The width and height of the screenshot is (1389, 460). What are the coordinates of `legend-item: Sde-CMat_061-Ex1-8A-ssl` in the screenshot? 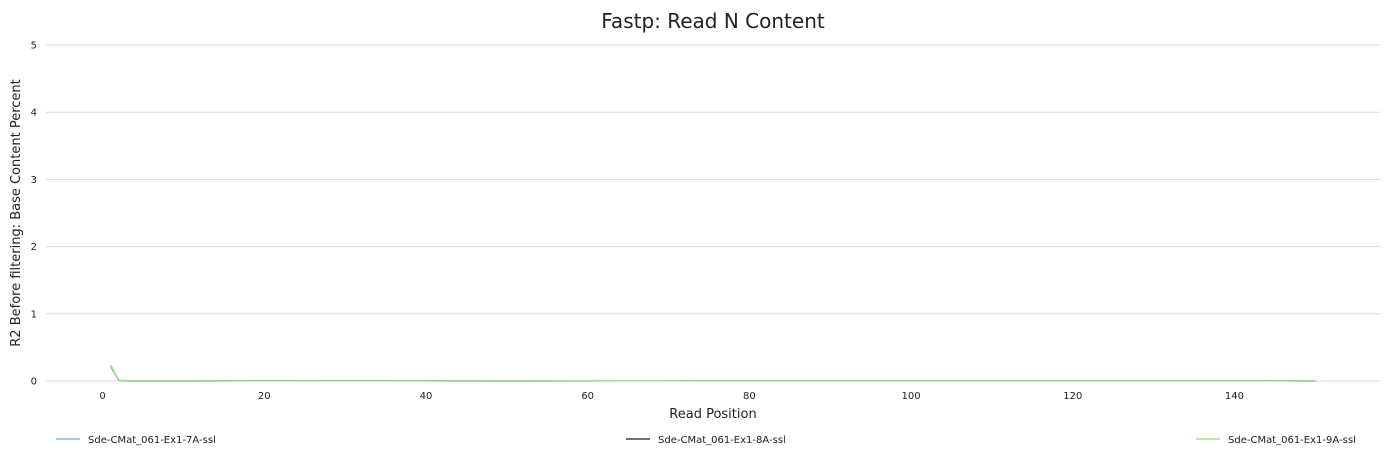 It's located at (706, 440).